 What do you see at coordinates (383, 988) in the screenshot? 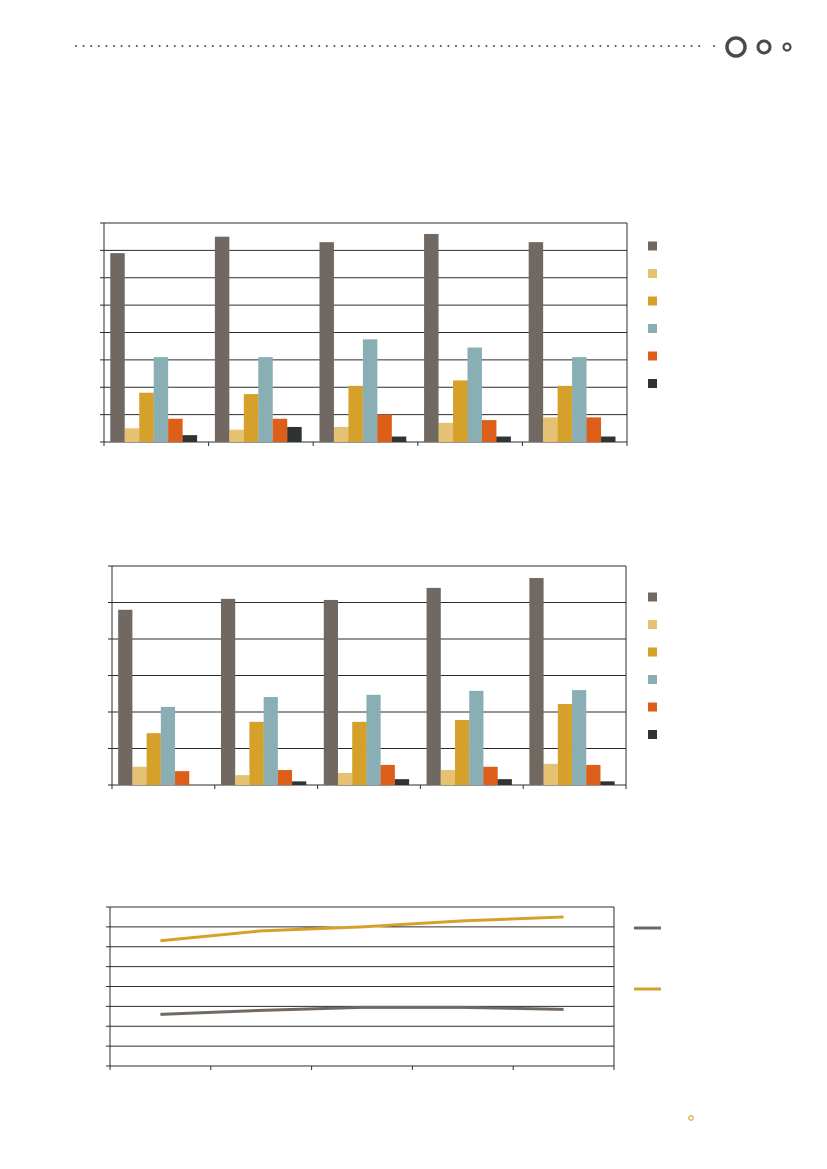
I see `line-chart` at bounding box center [383, 988].